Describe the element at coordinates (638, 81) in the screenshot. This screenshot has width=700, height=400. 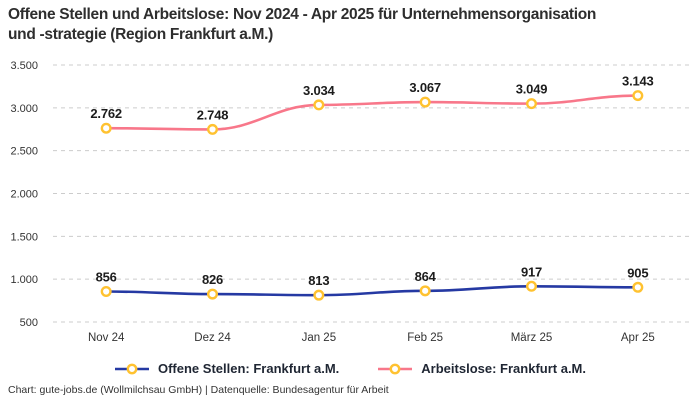
I see `data-label: 3.143` at that location.